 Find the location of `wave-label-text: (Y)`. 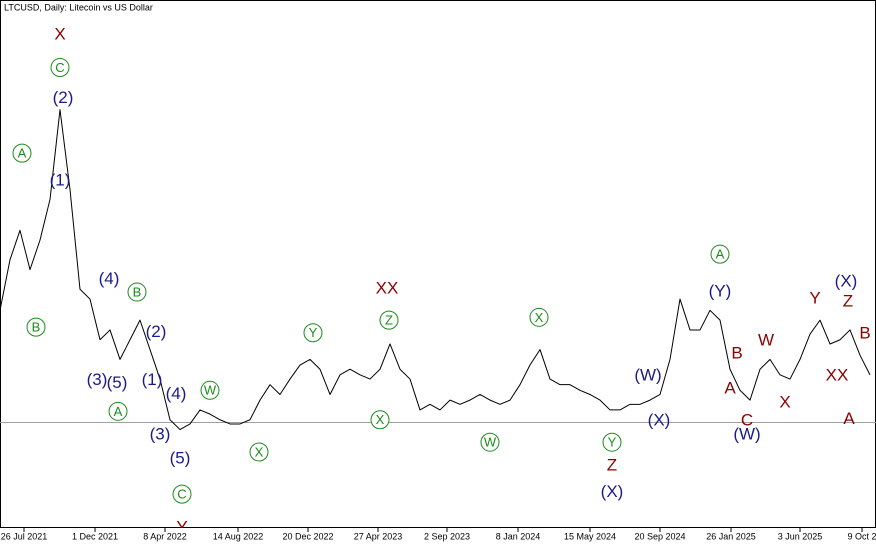

wave-label-text: (Y) is located at coordinates (720, 291).